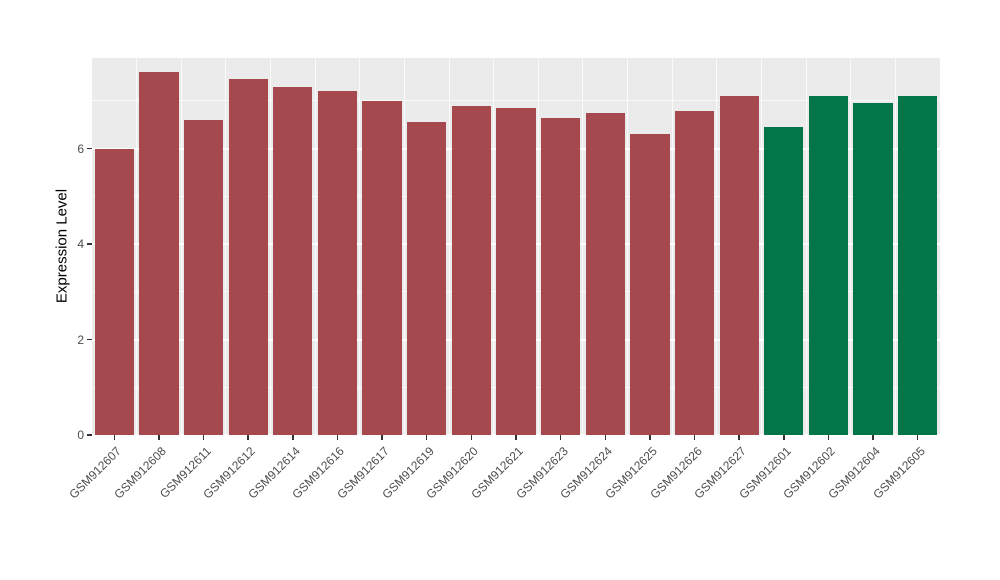  I want to click on y-axis-tick-label: 2, so click(80, 339).